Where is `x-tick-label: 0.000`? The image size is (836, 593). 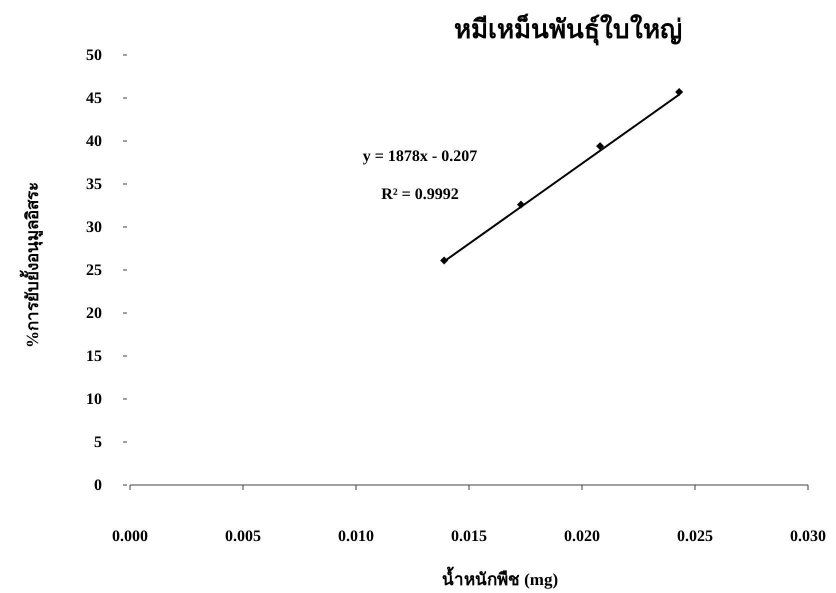
x-tick-label: 0.000 is located at coordinates (130, 536).